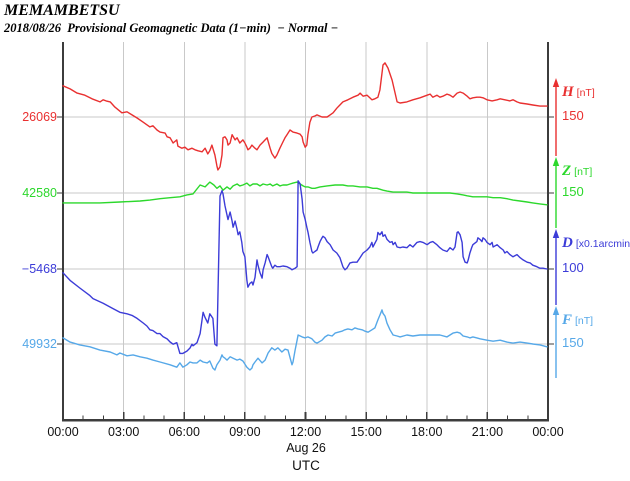  I want to click on x-tick-label-6: 18:00, so click(427, 432).